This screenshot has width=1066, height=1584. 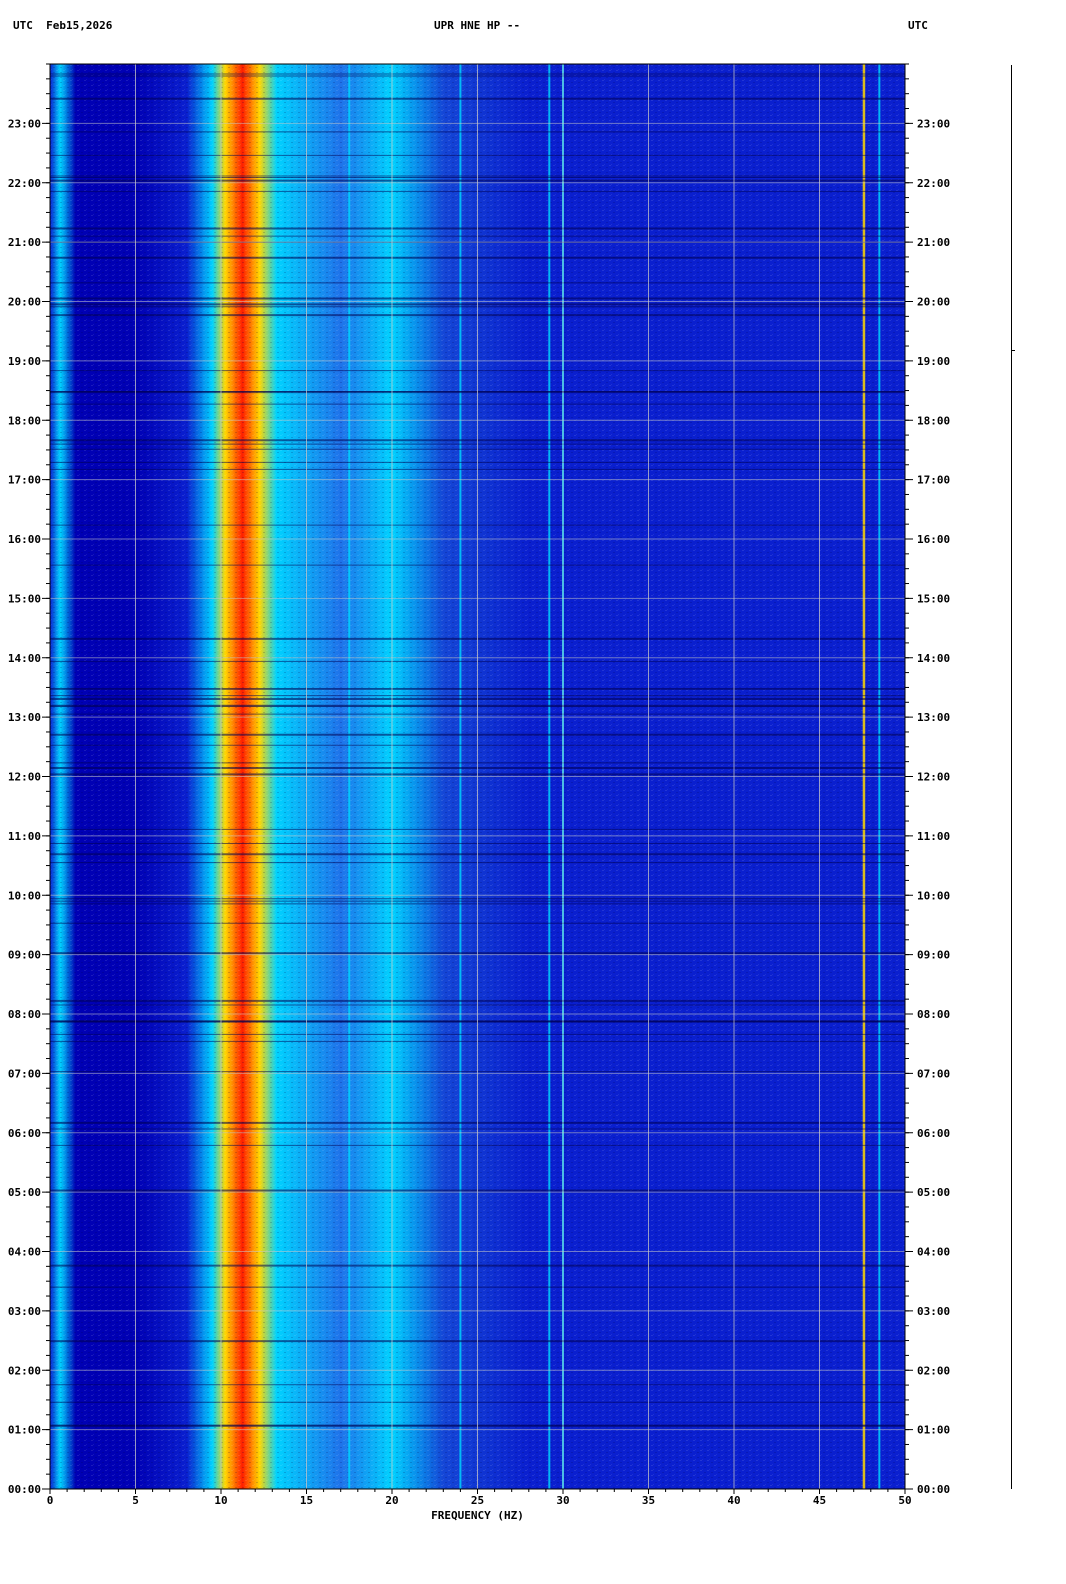 What do you see at coordinates (1011, 777) in the screenshot?
I see `side-scale-line` at bounding box center [1011, 777].